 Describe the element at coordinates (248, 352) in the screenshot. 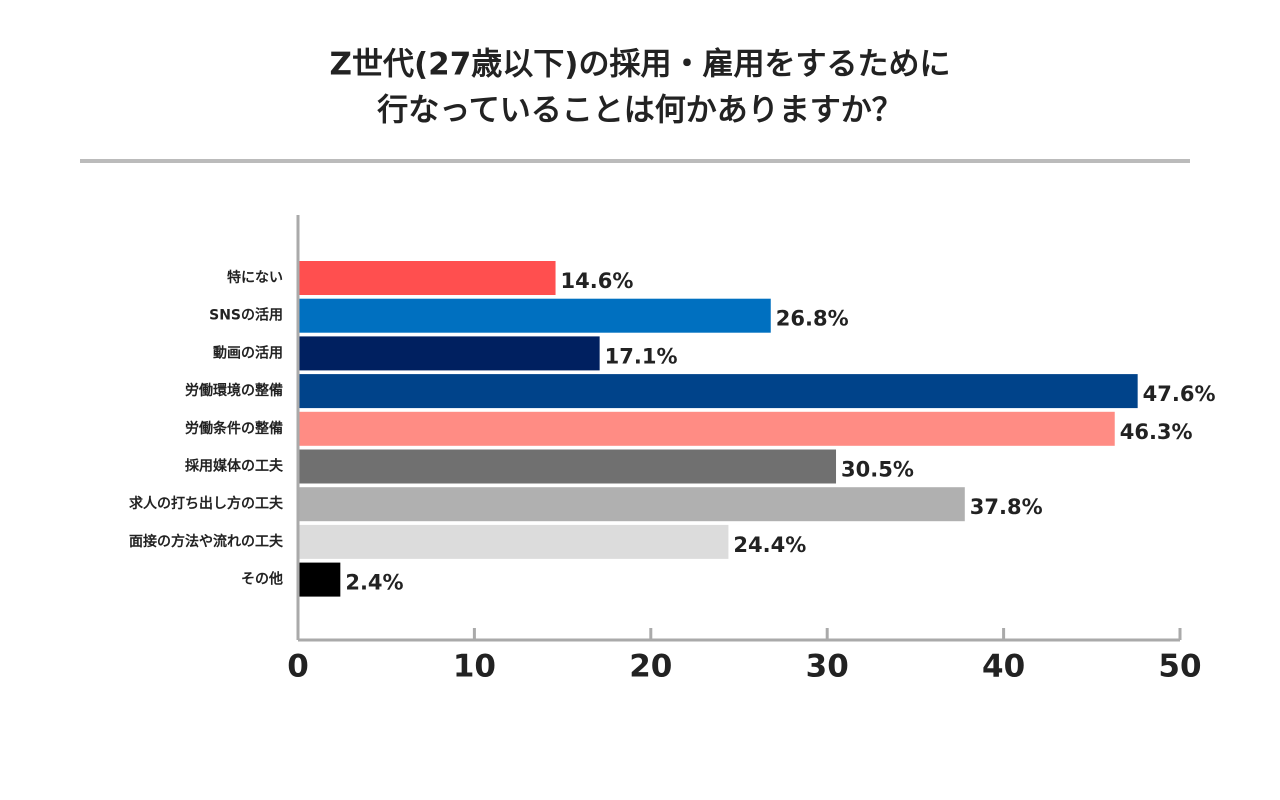

I see `y-tick-label: 動画の活用` at that location.